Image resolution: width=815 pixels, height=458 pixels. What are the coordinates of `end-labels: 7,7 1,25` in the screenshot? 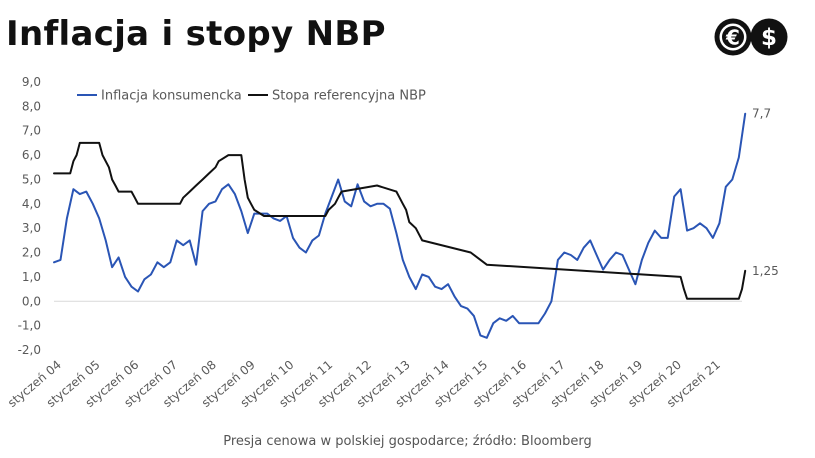 It's located at (765, 192).